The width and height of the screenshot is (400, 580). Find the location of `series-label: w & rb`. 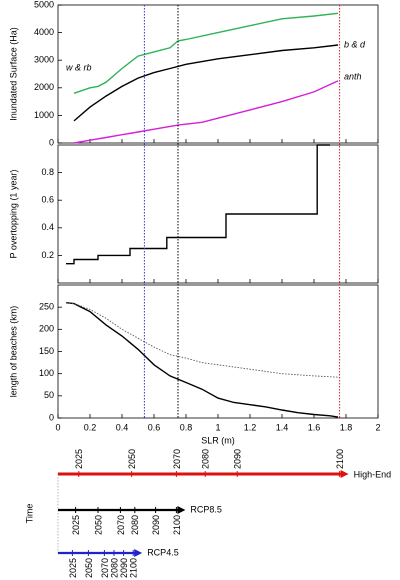

series-label: w & rb is located at coordinates (79, 67).